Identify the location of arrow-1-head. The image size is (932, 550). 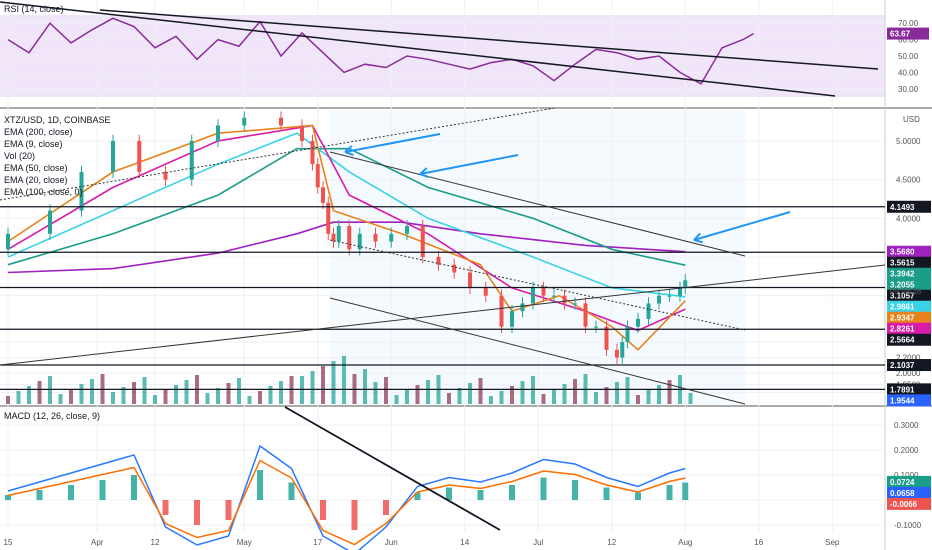
(349, 151).